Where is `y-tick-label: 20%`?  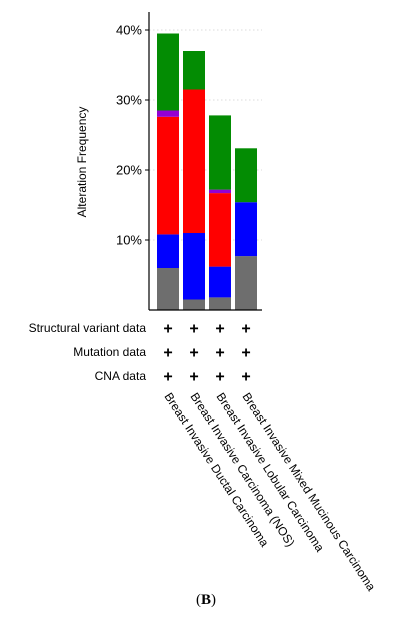
y-tick-label: 20% is located at coordinates (129, 170).